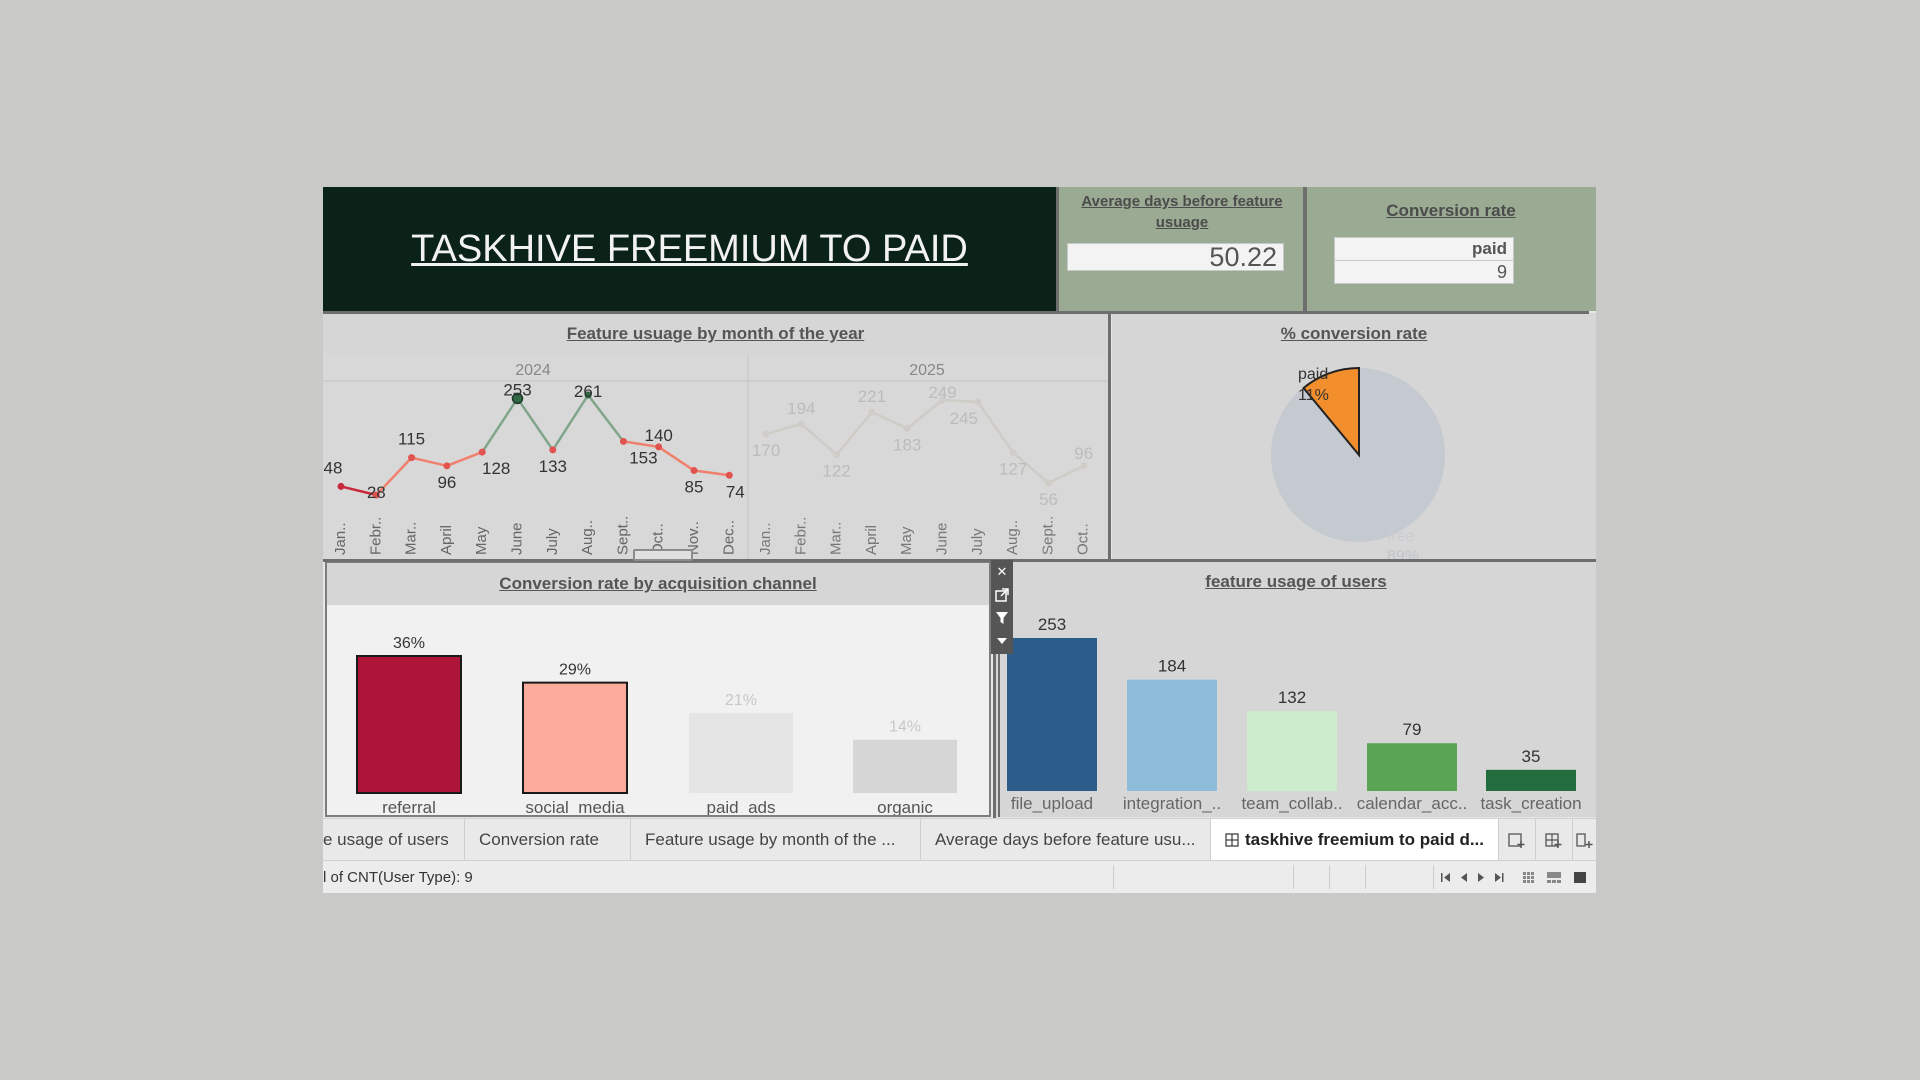 The width and height of the screenshot is (1920, 1080). I want to click on close-icon: ✕, so click(1002, 571).